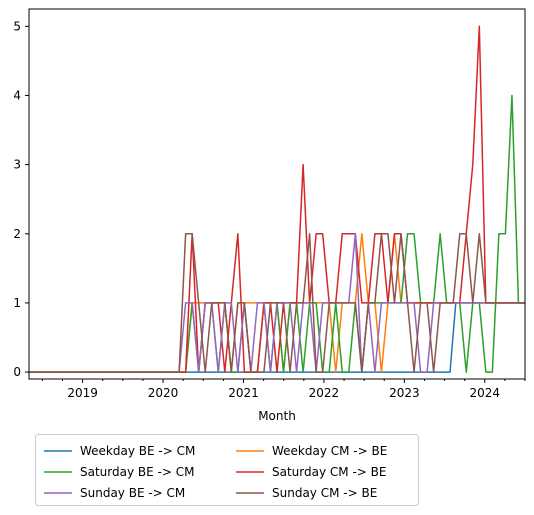 The image size is (534, 515). Describe the element at coordinates (485, 393) in the screenshot. I see `x-tick-label: 2024` at that location.